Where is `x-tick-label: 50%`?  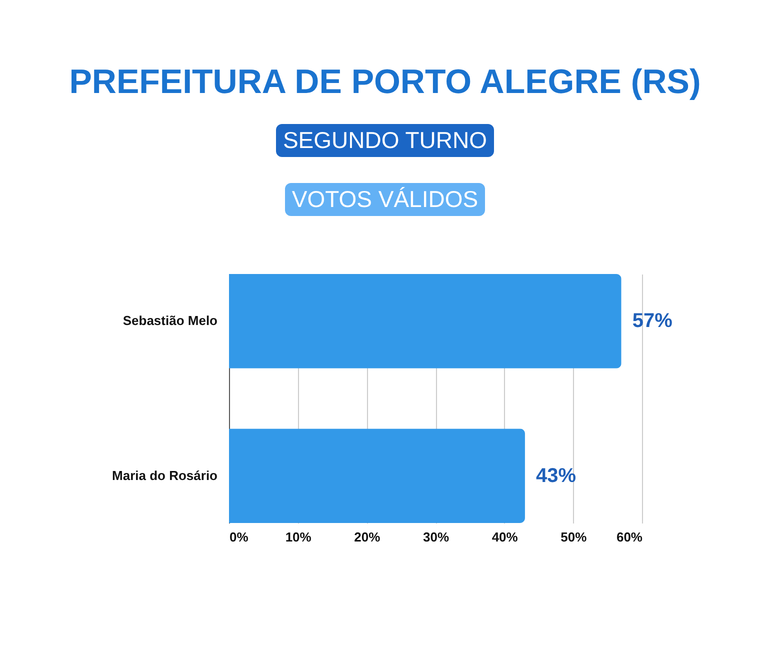
x-tick-label: 50% is located at coordinates (574, 537).